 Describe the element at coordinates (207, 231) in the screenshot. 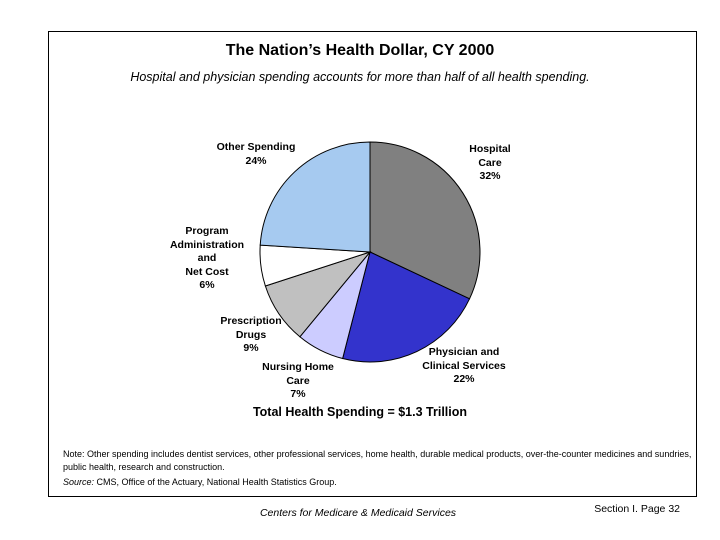

I see `slice-label-line: Program` at that location.